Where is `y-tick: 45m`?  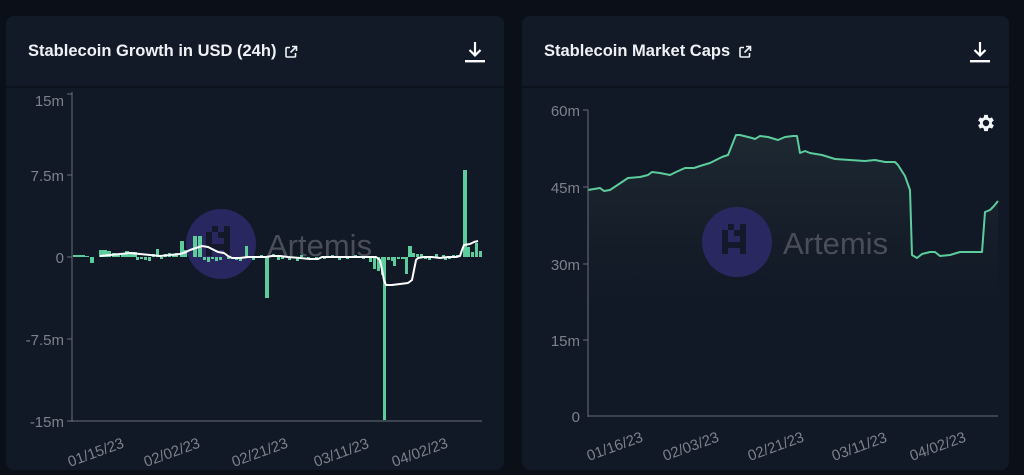 y-tick: 45m is located at coordinates (565, 188).